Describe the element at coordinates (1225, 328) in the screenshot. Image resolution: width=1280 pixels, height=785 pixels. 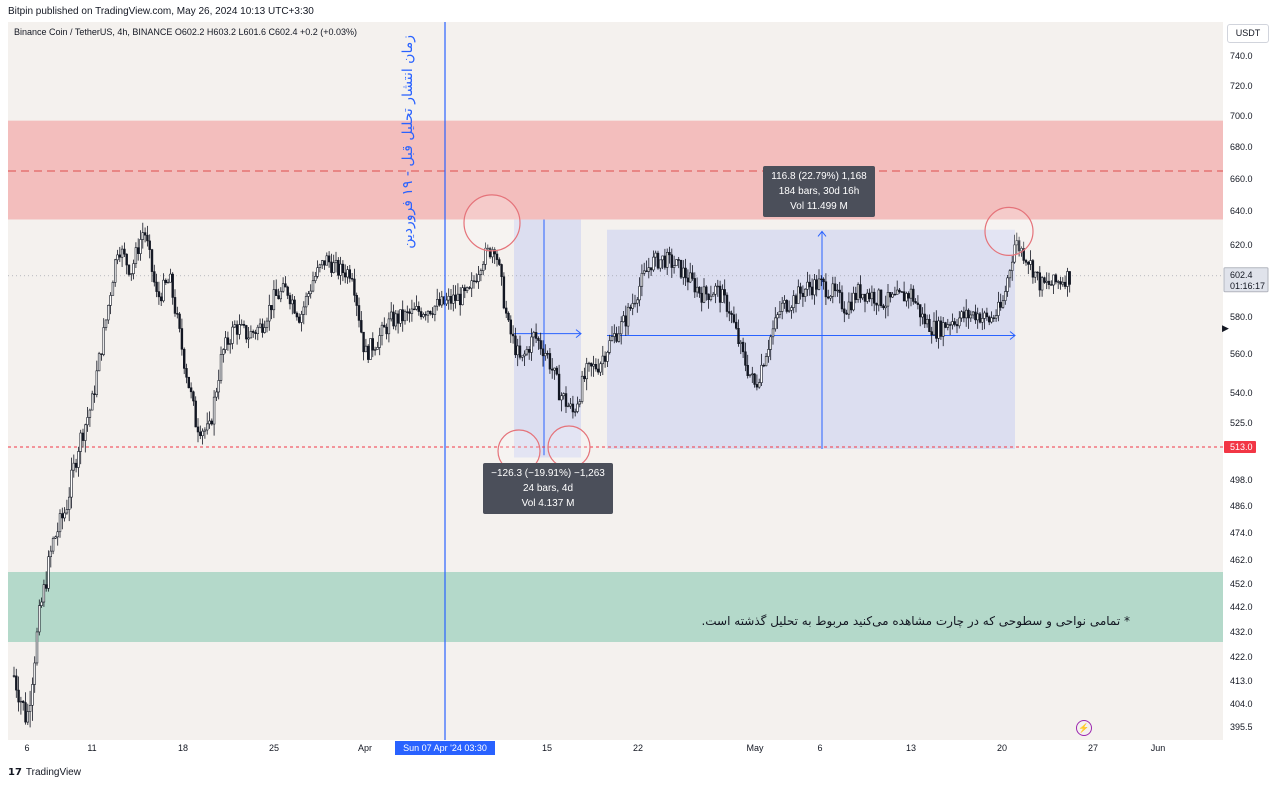
I see `scroll-right-icon: ▶` at that location.